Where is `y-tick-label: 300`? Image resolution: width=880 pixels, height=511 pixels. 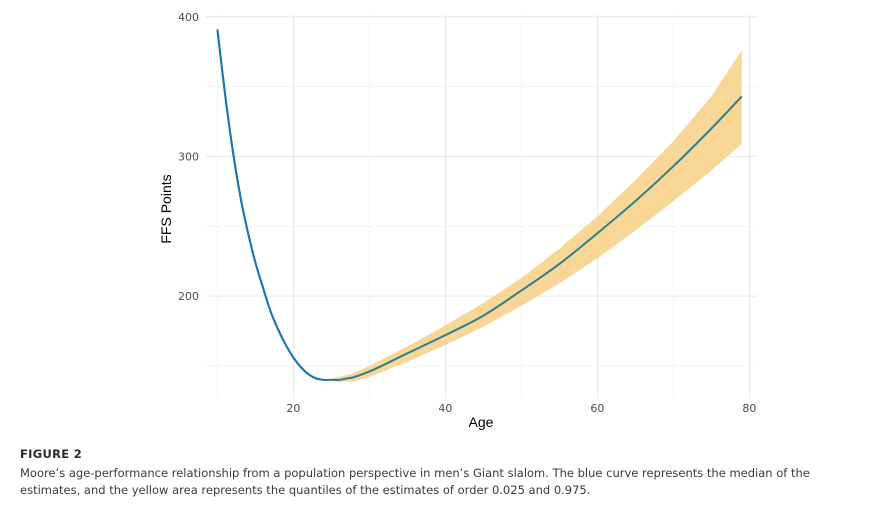
y-tick-label: 300 is located at coordinates (188, 156).